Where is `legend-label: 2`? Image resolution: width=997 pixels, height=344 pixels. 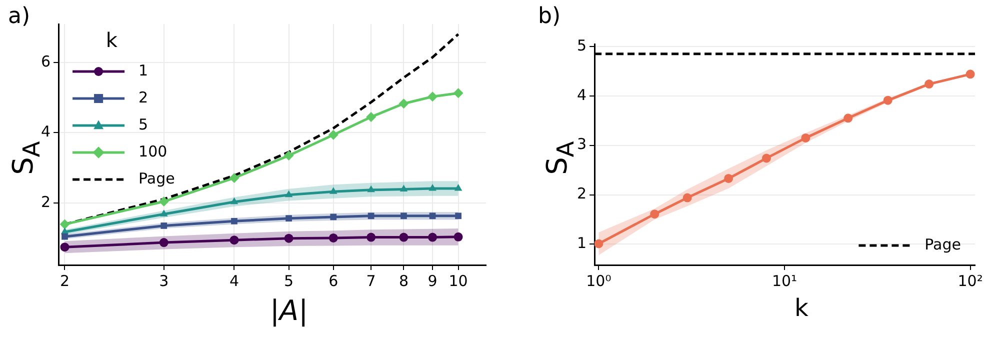 legend-label: 2 is located at coordinates (143, 97).